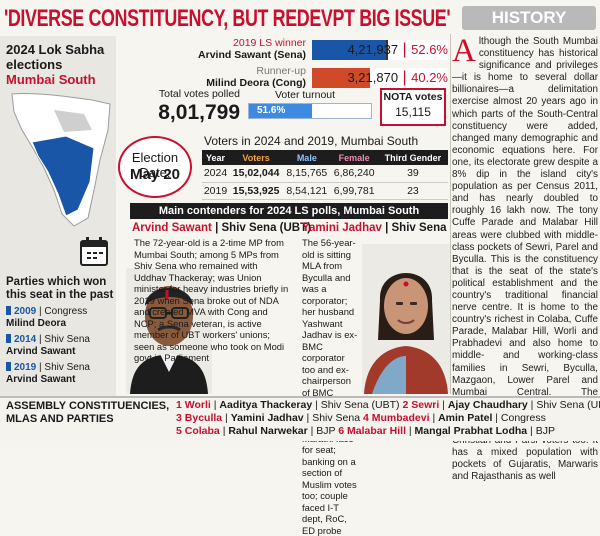  I want to click on past-winner: Arvind Sawant, so click(41, 351).